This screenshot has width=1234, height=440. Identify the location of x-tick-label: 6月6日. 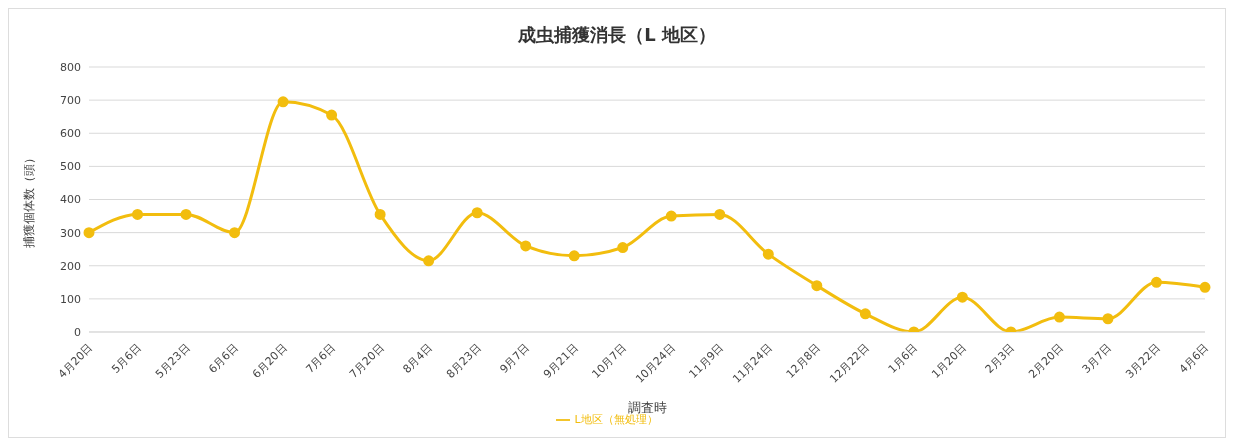
(223, 358).